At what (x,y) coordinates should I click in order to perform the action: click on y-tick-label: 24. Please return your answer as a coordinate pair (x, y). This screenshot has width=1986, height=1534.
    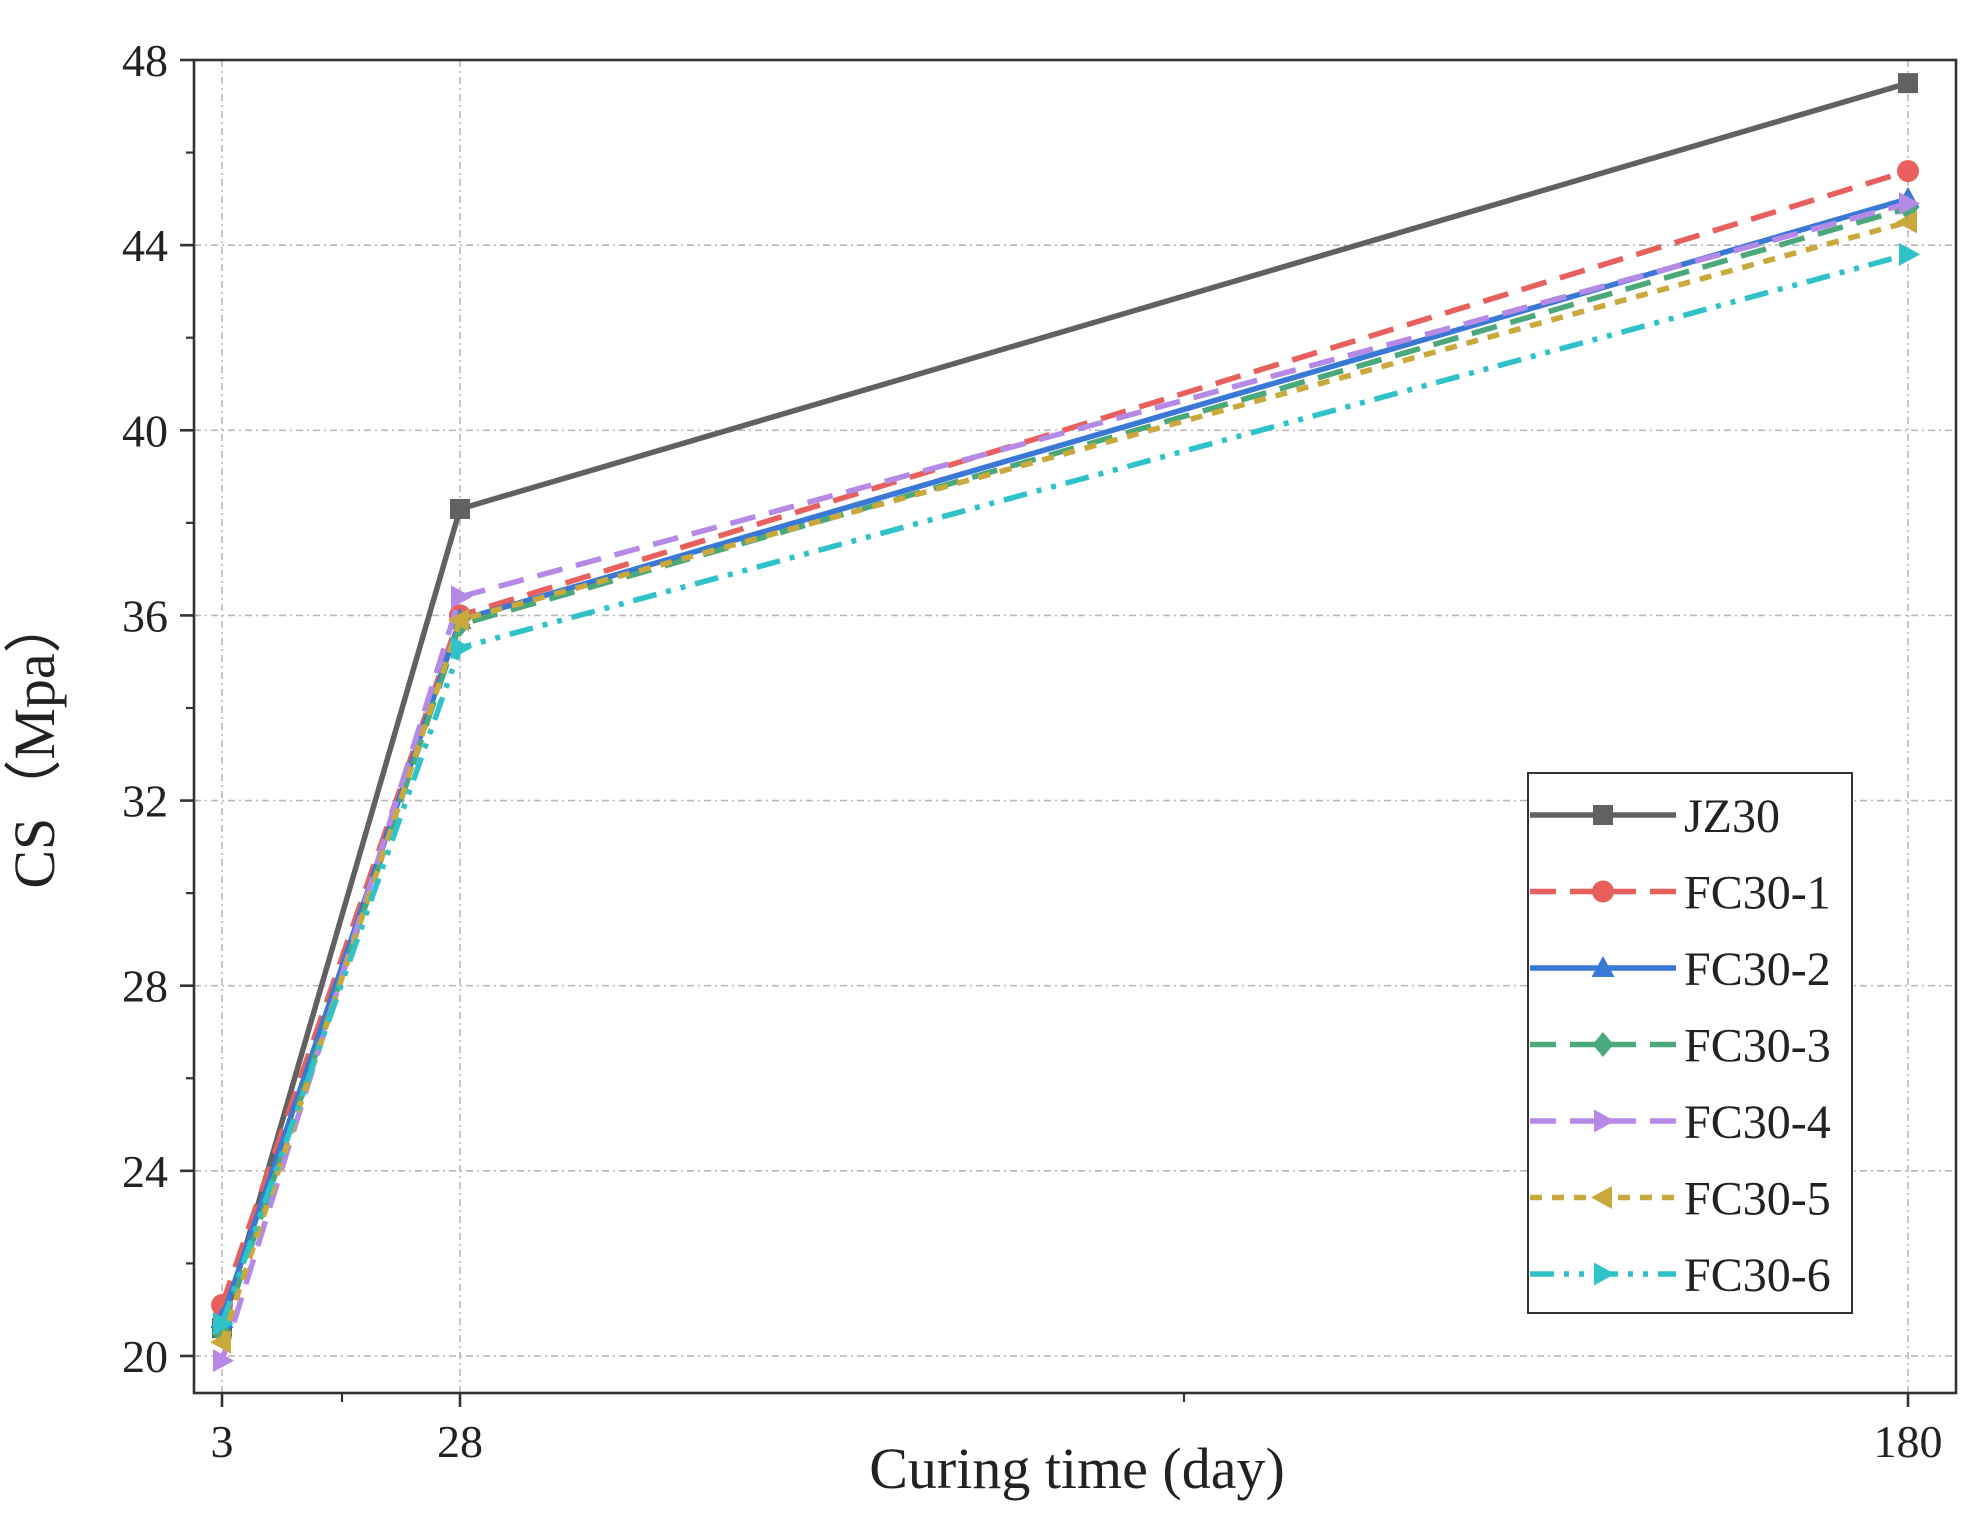
    Looking at the image, I should click on (145, 1171).